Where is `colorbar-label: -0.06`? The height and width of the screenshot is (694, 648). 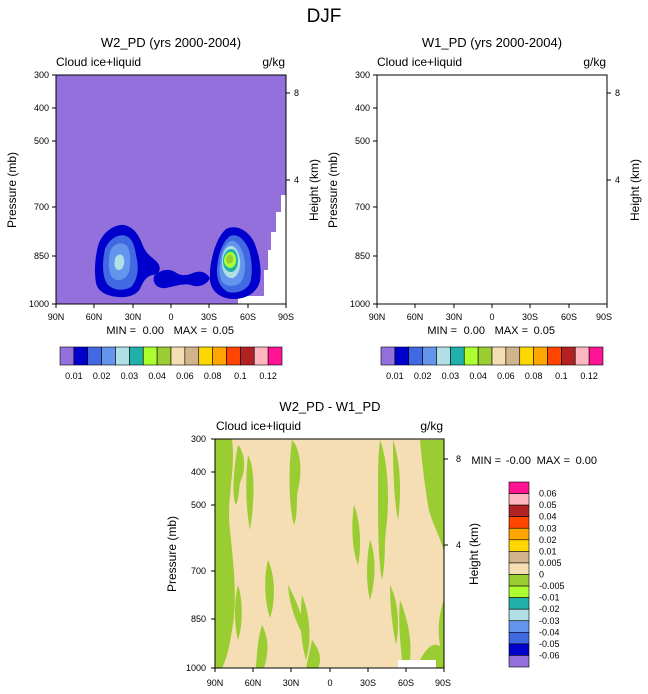
colorbar-label: -0.06 is located at coordinates (549, 655).